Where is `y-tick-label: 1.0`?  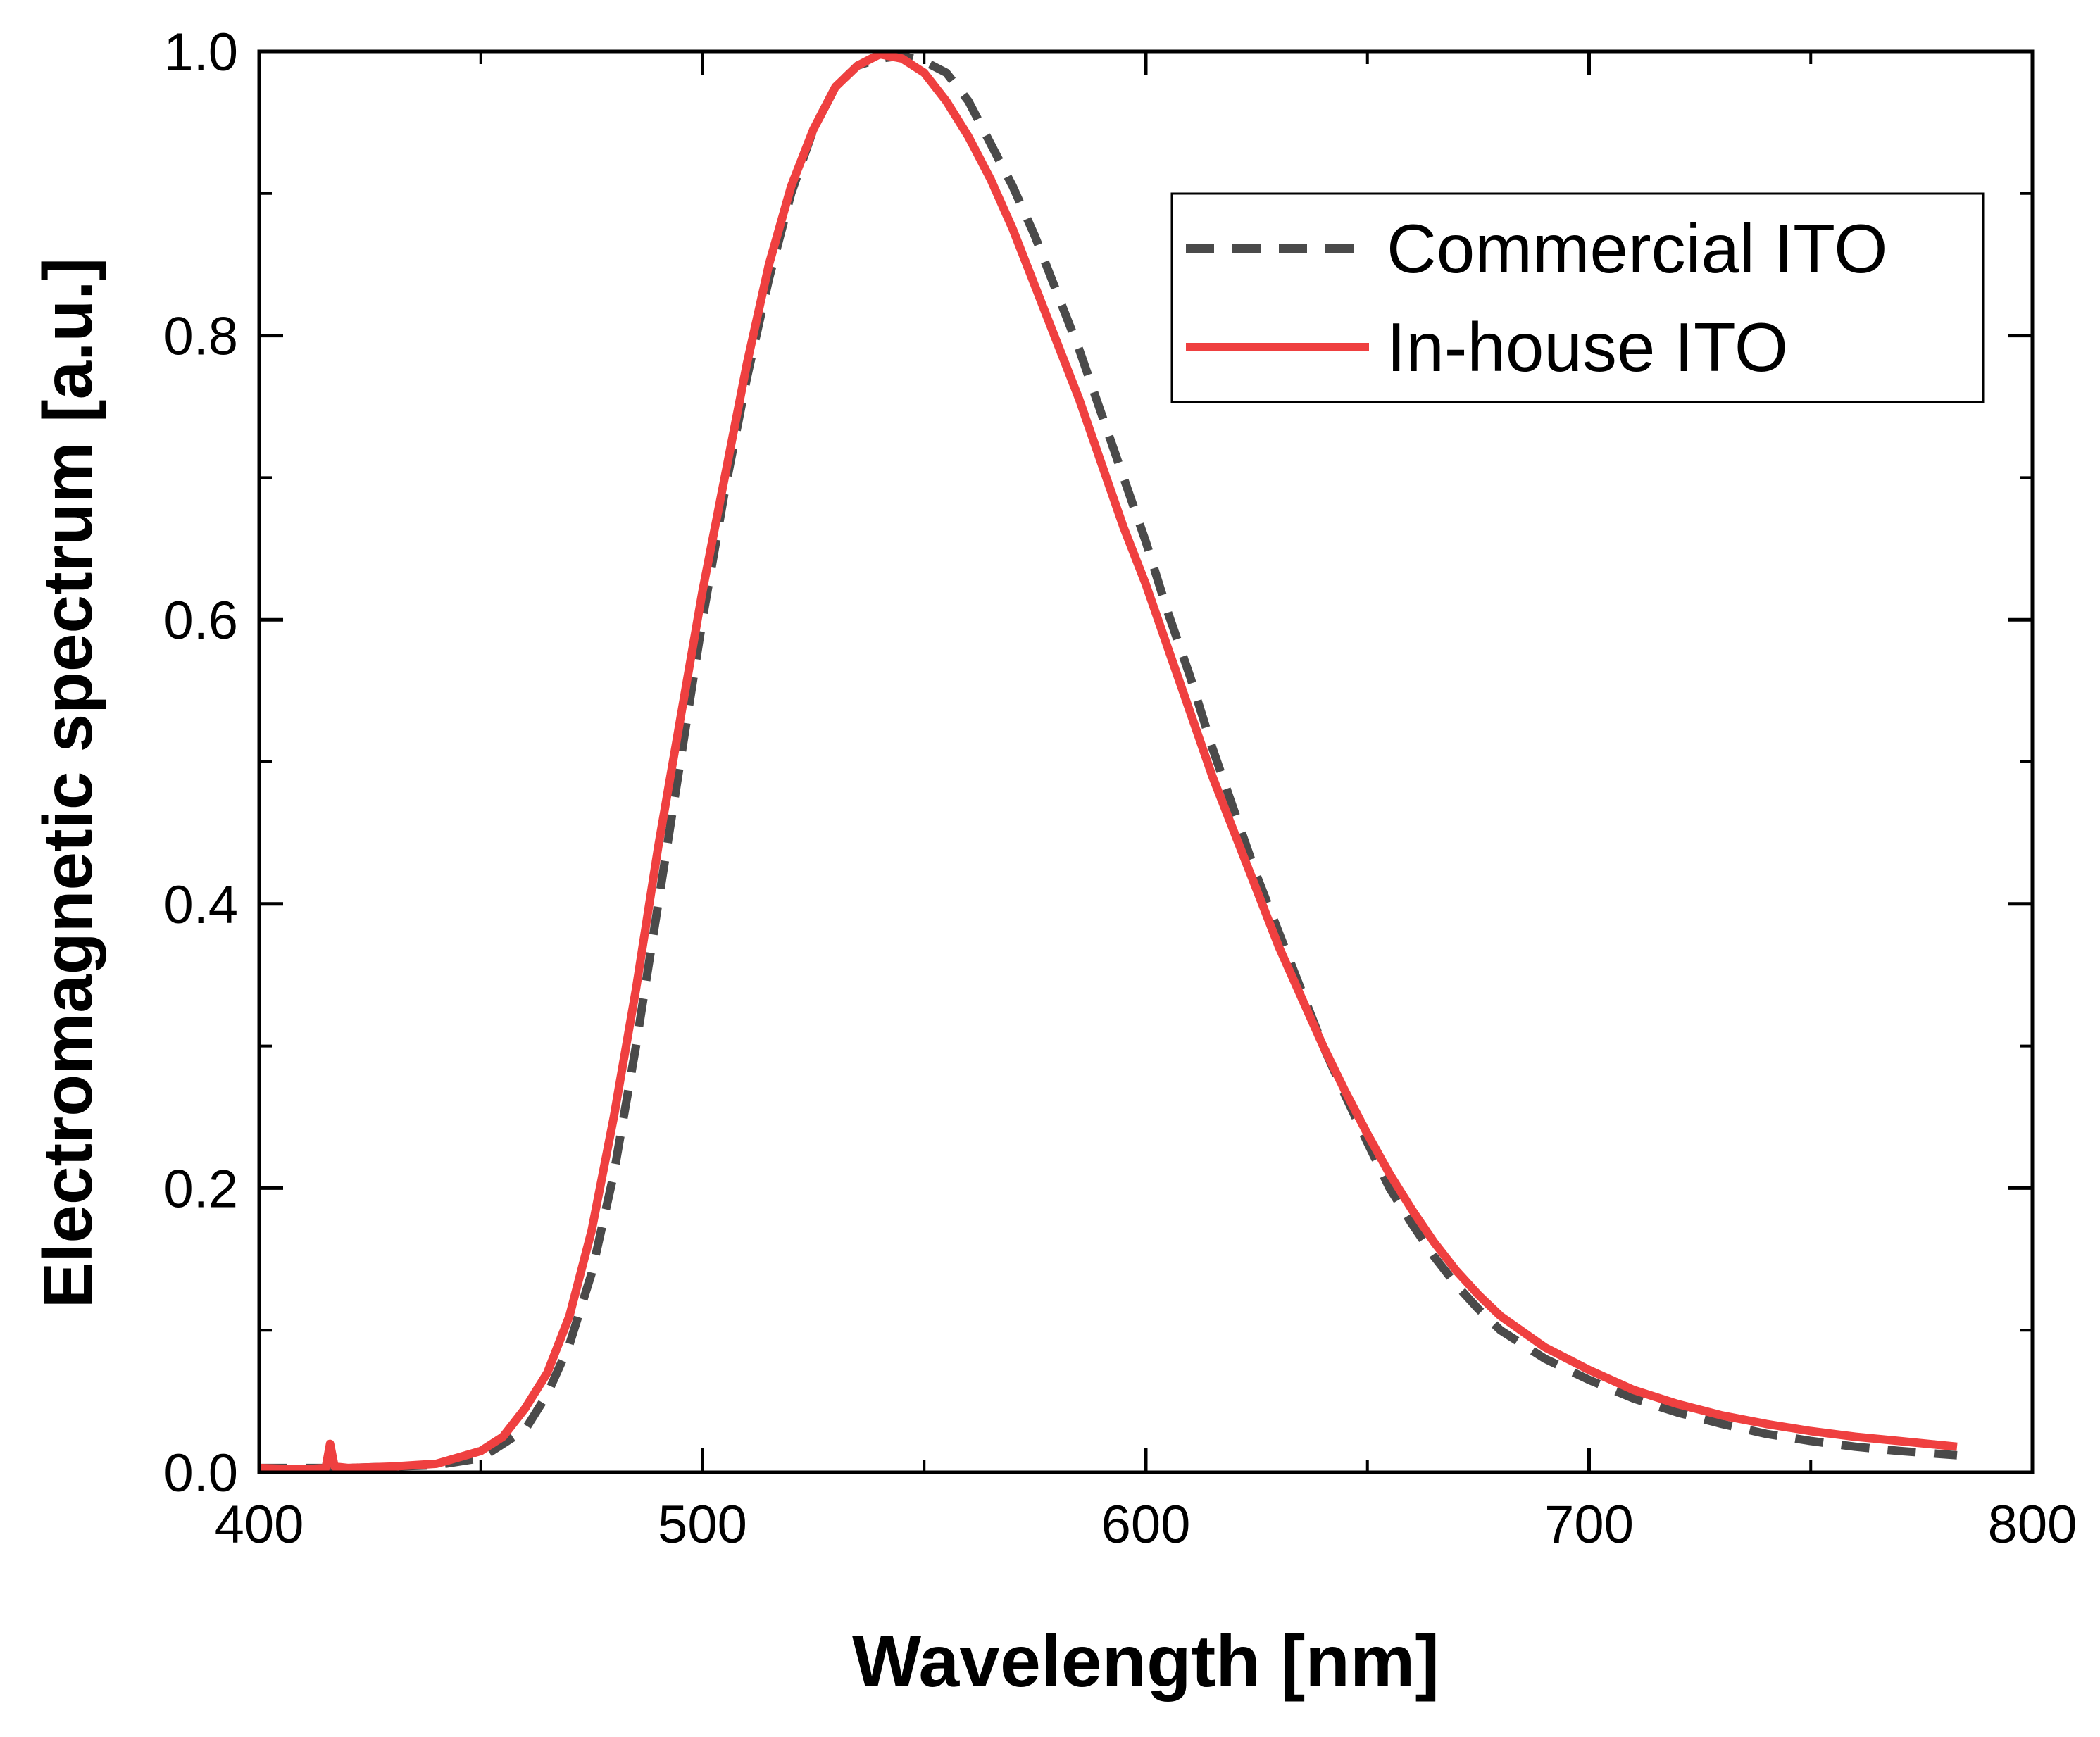 y-tick-label: 1.0 is located at coordinates (200, 52).